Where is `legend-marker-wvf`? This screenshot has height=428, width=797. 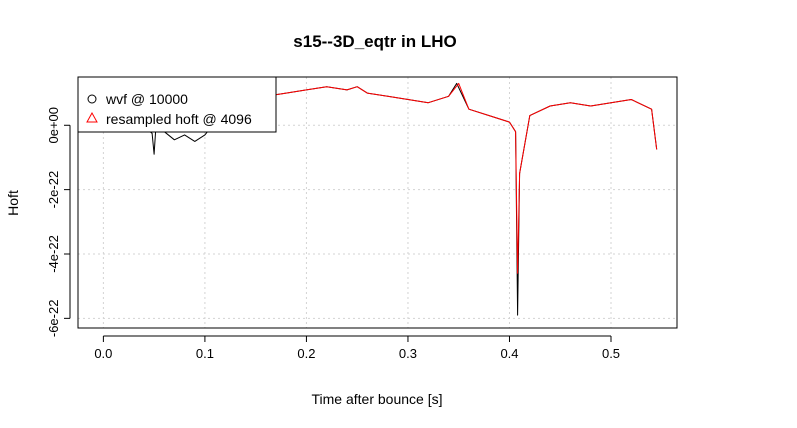 legend-marker-wvf is located at coordinates (92, 99).